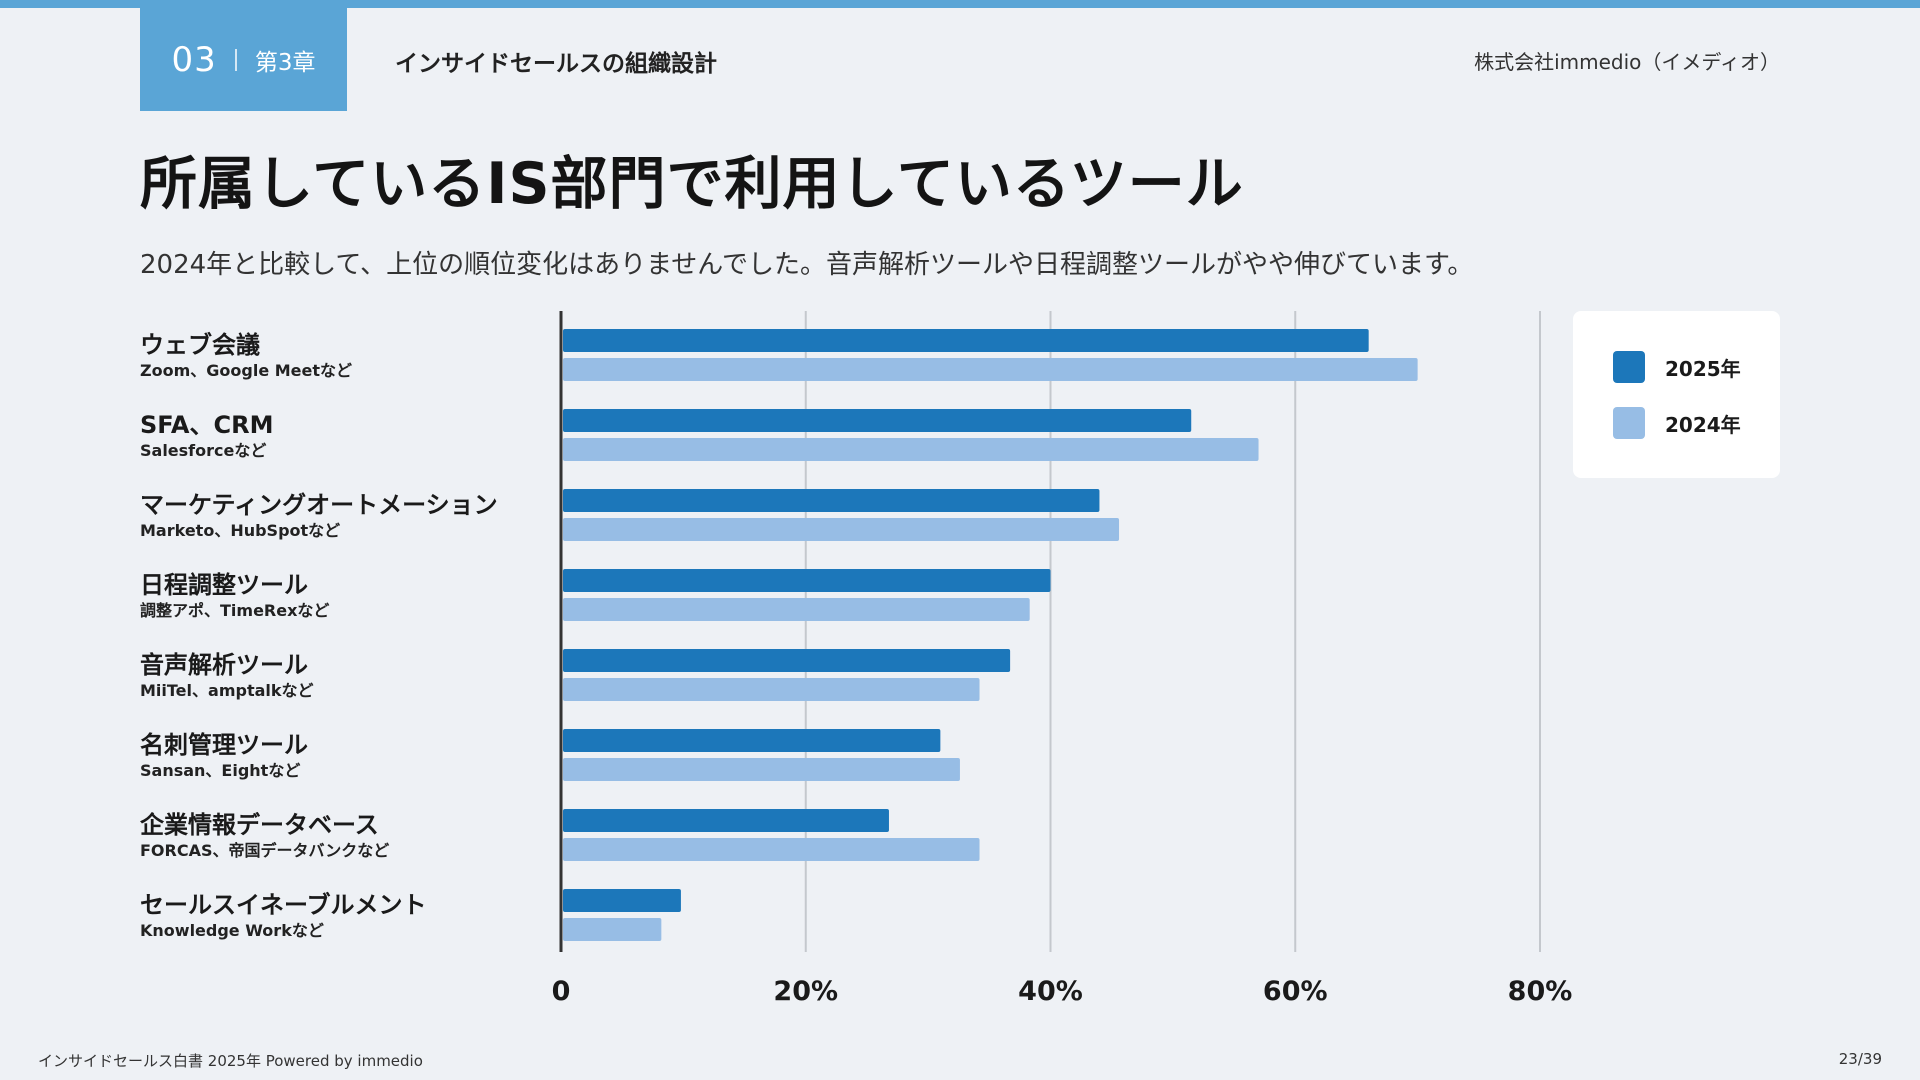 The height and width of the screenshot is (1080, 1920). I want to click on x-tick-label: 0, so click(561, 991).